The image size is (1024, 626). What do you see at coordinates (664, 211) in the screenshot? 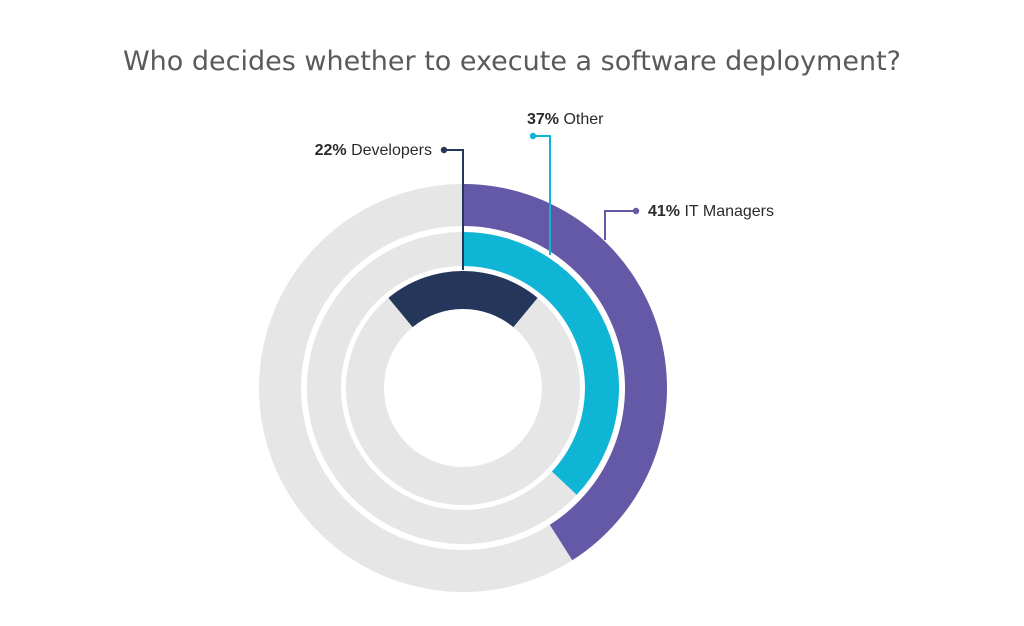
I see `label-it-managers-pct: 41%` at bounding box center [664, 211].